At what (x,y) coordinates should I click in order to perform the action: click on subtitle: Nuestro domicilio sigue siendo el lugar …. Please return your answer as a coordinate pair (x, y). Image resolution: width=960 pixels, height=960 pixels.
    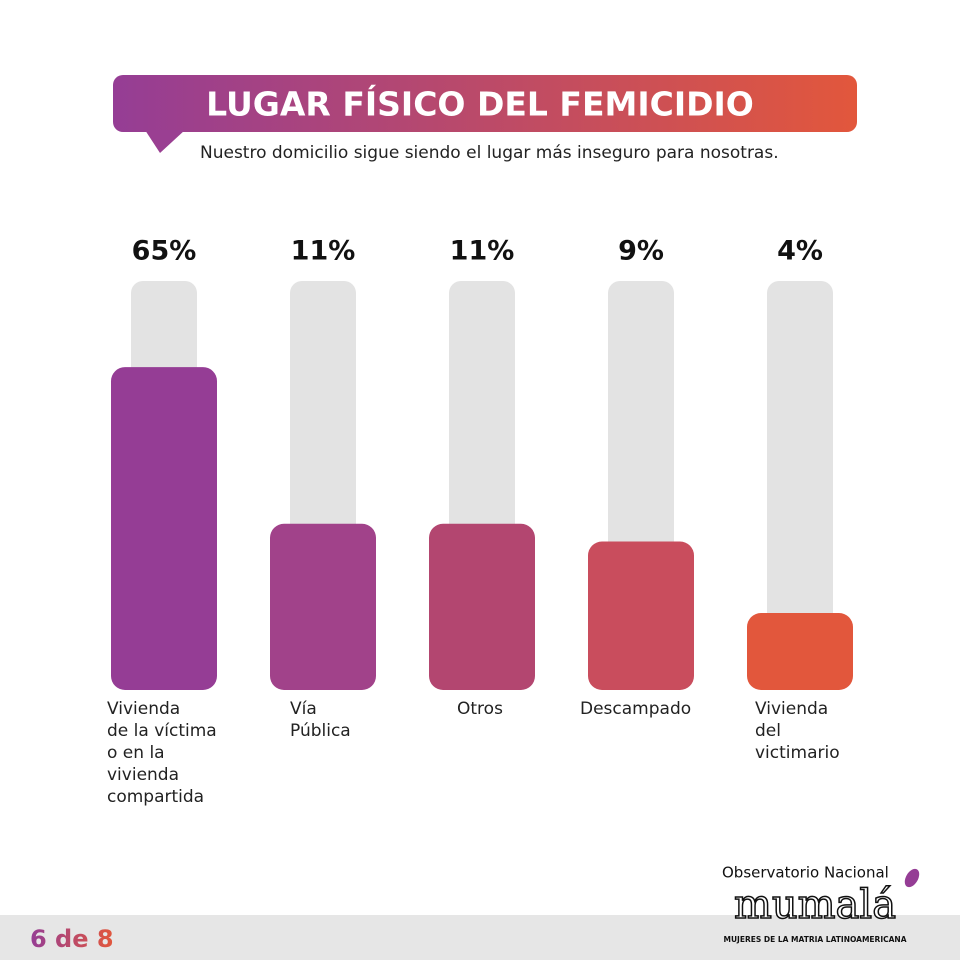
    Looking at the image, I should click on (489, 153).